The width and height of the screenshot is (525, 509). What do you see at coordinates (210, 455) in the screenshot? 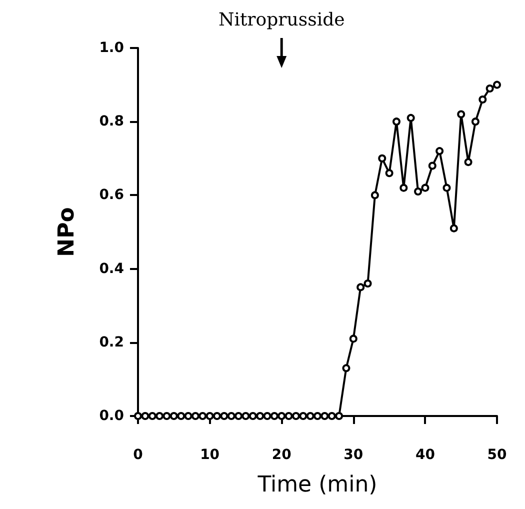
I see `x-tick-label: 10` at bounding box center [210, 455].